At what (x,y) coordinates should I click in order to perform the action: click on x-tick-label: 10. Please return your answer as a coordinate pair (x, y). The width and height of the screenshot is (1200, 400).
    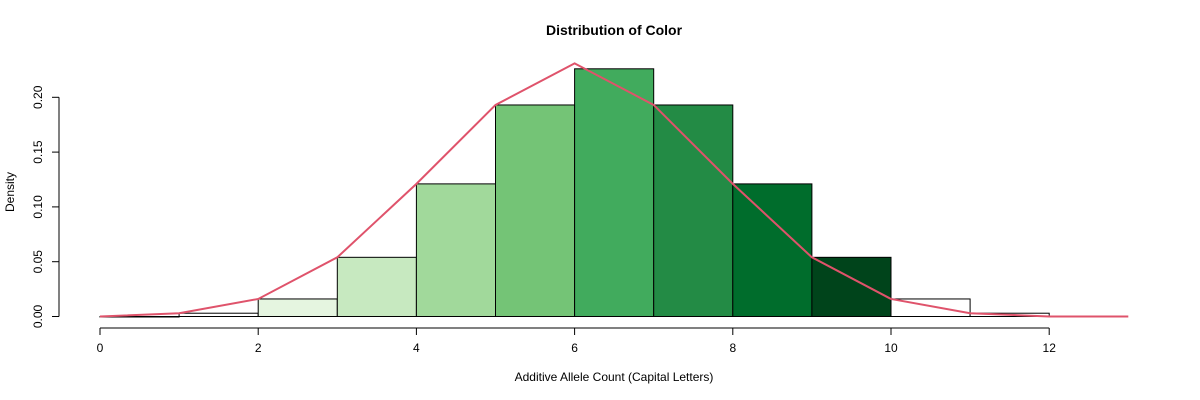
    Looking at the image, I should click on (891, 348).